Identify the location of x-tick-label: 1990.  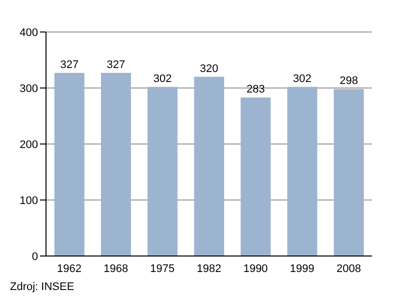
(255, 268).